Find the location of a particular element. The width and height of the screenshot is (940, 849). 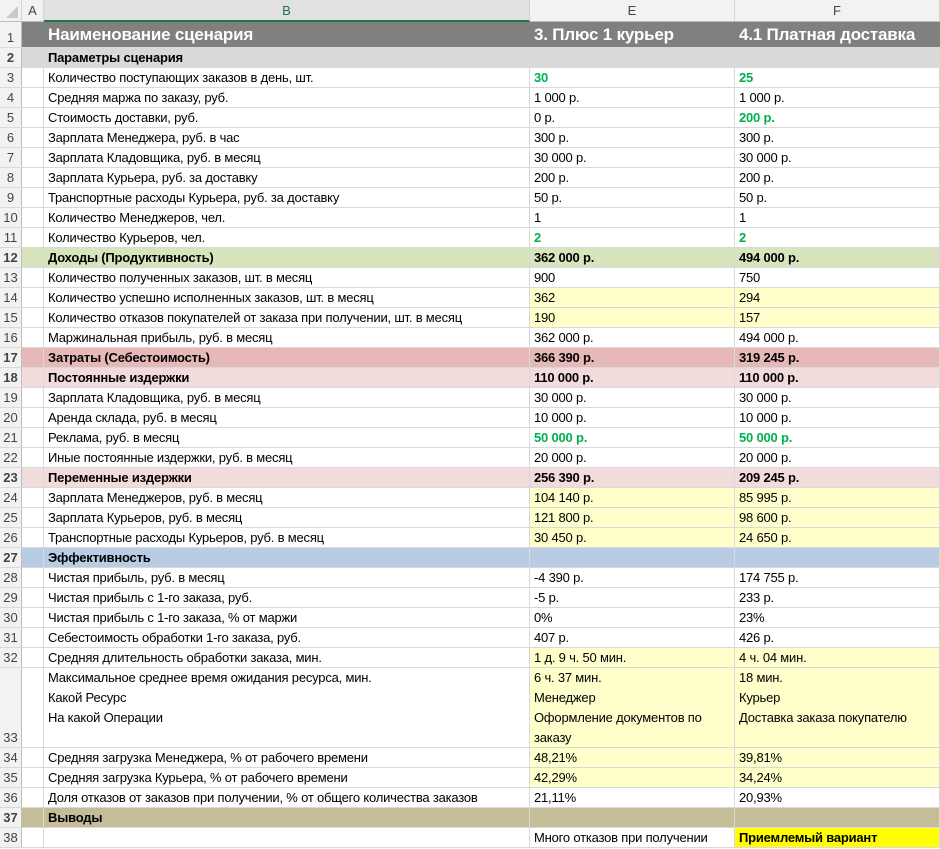

column-header-b: B is located at coordinates (287, 11).